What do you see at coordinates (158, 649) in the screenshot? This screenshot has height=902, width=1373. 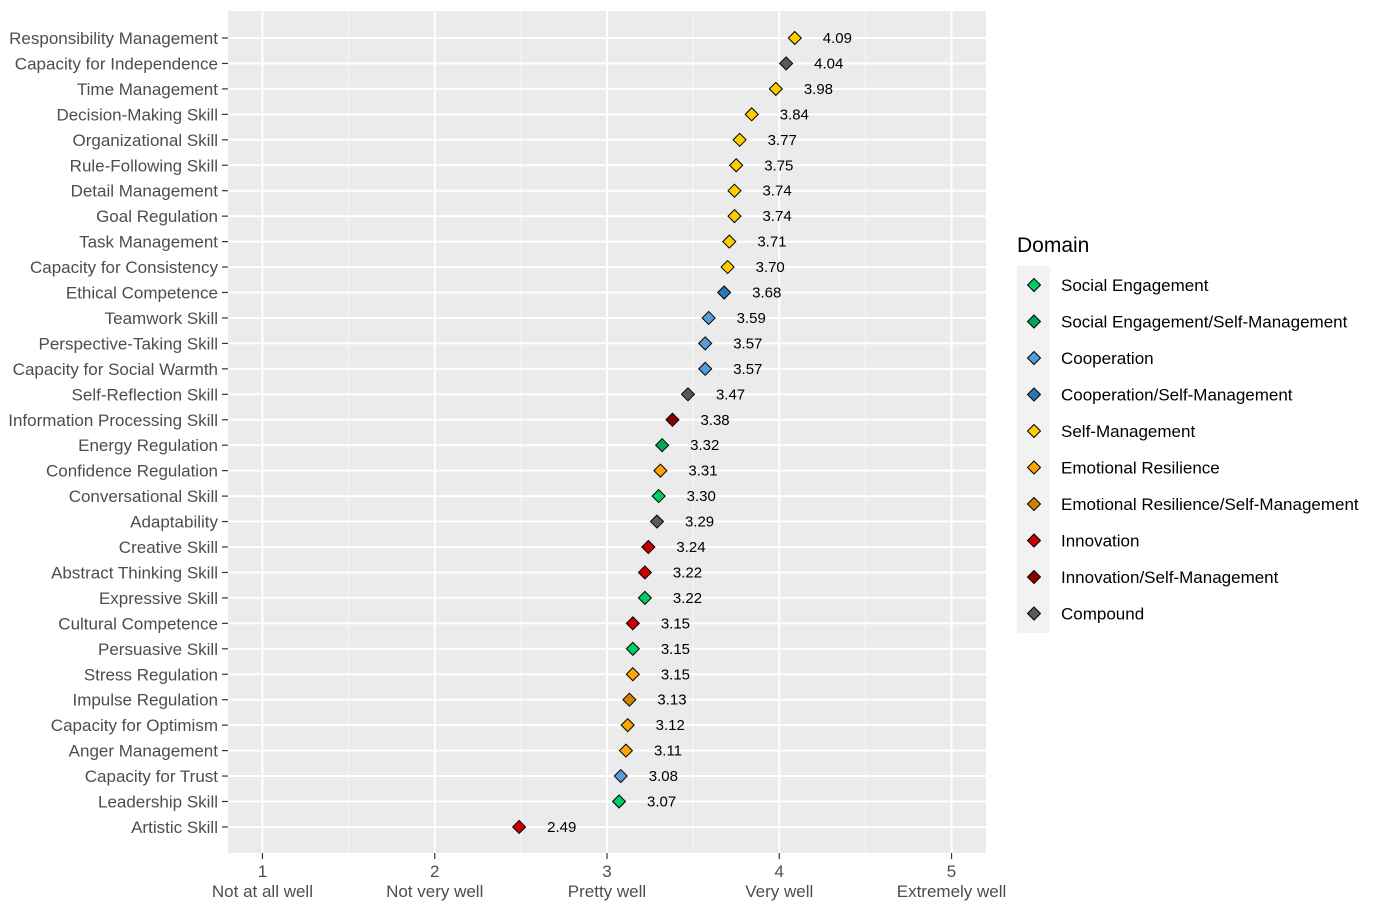 I see `y-tick-label: Persuasive Skill` at bounding box center [158, 649].